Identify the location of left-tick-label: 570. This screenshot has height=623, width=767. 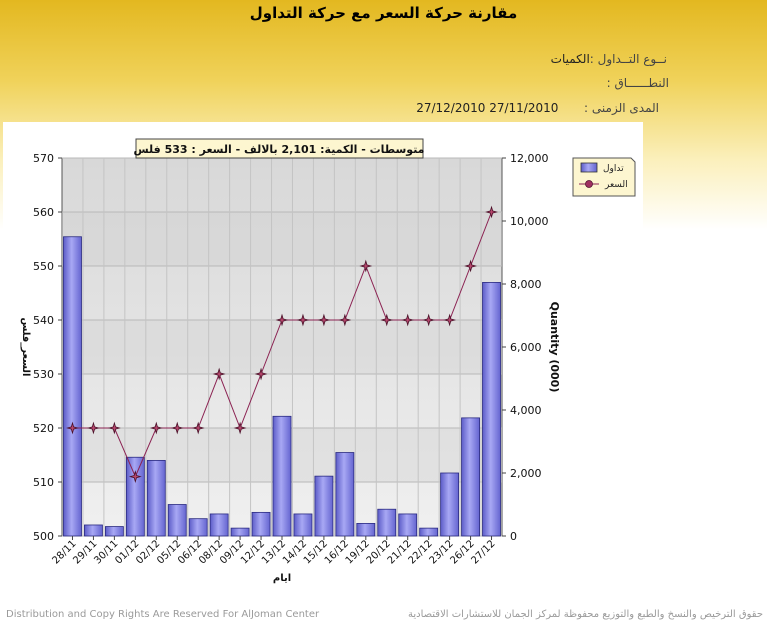
(43, 158).